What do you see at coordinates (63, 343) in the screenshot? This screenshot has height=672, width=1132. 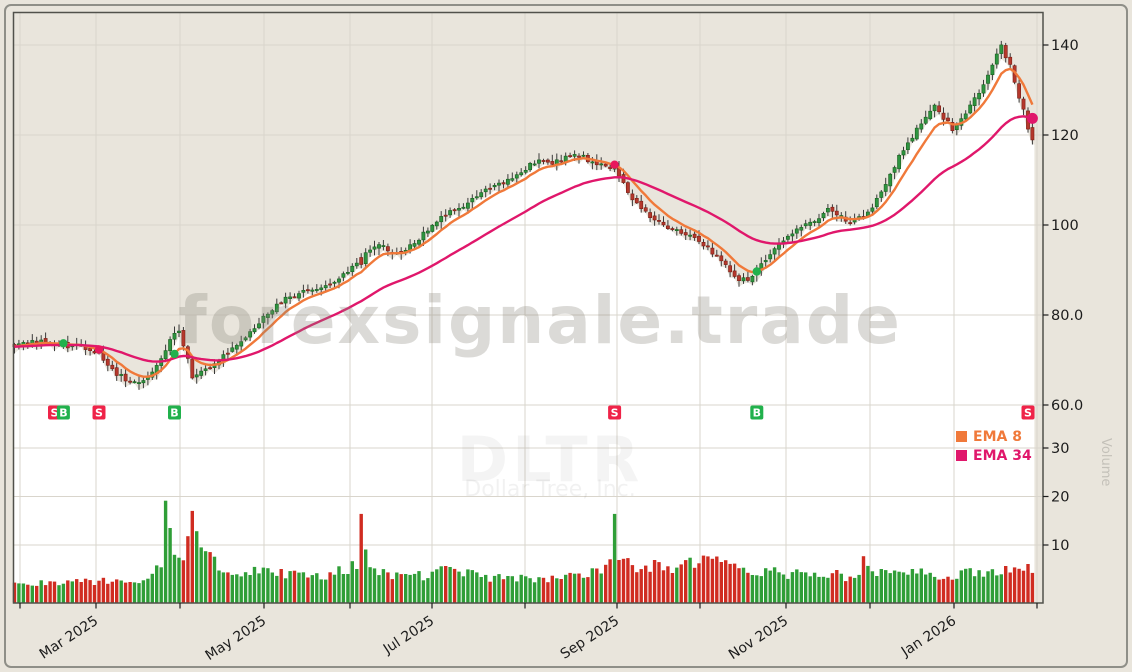 I see `signal-dot` at bounding box center [63, 343].